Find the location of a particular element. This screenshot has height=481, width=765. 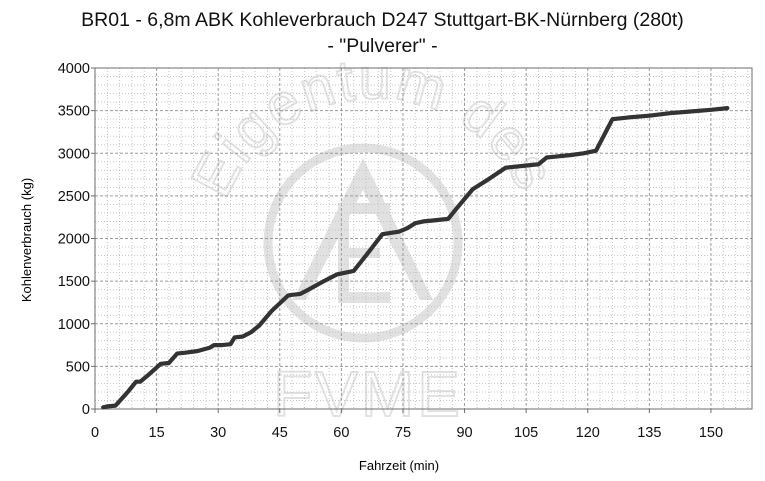

x-tick-label: 90 is located at coordinates (464, 433).